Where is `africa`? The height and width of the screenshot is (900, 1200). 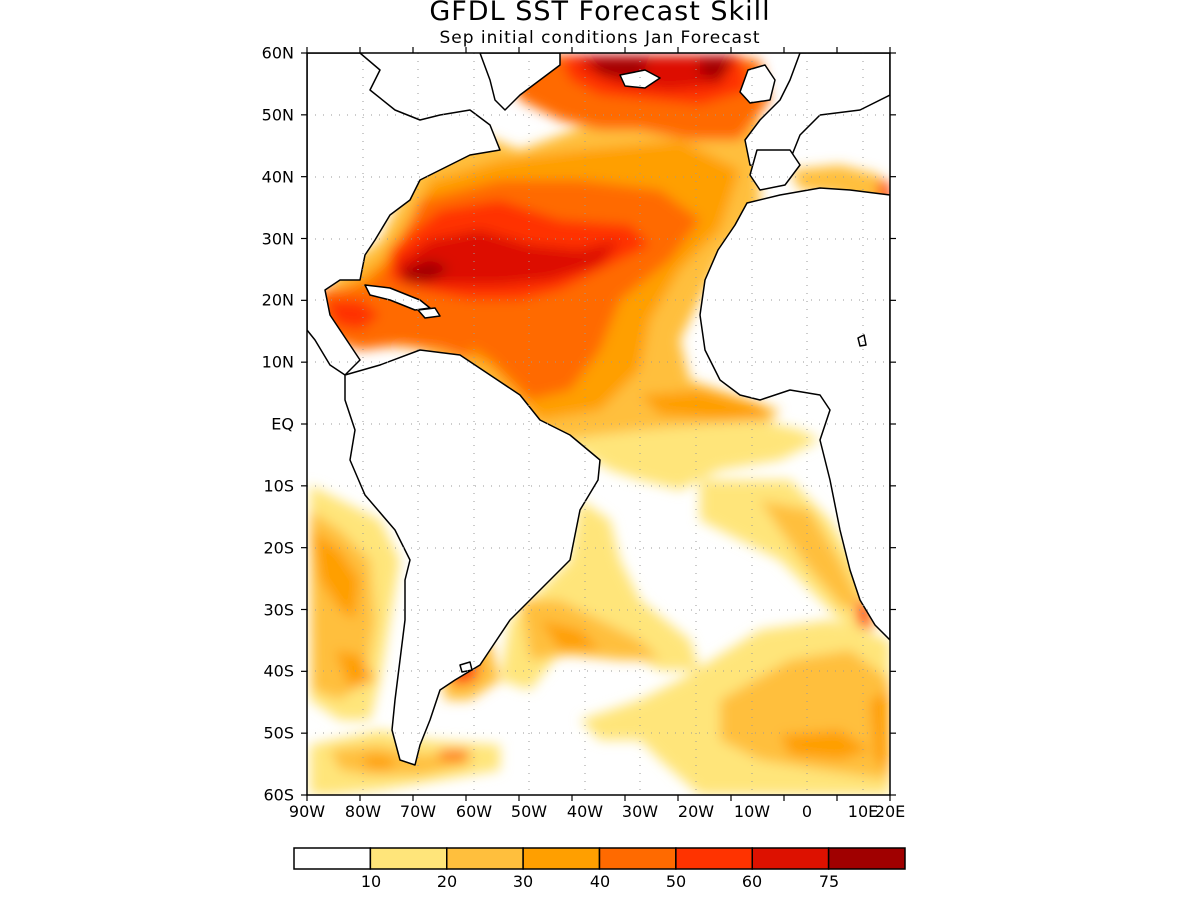 africa is located at coordinates (794, 414).